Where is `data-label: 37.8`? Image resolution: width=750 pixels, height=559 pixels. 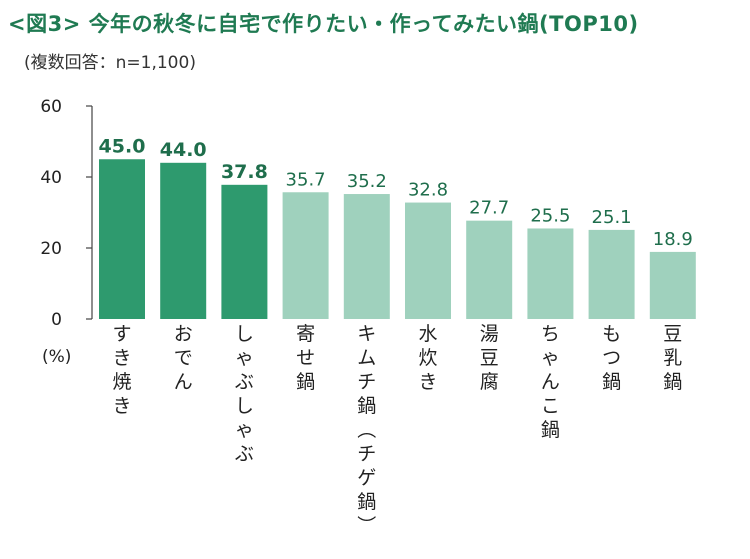 data-label: 37.8 is located at coordinates (244, 172).